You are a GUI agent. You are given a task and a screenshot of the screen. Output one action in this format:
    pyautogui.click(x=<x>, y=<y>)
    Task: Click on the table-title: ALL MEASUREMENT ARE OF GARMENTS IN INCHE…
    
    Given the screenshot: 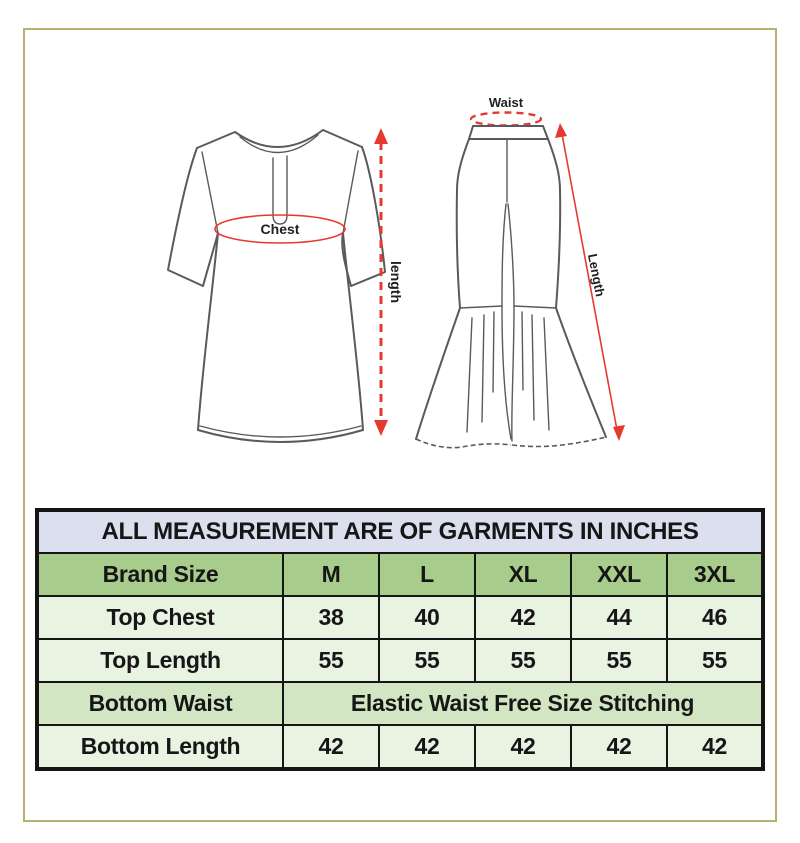 What is the action you would take?
    pyautogui.click(x=400, y=531)
    